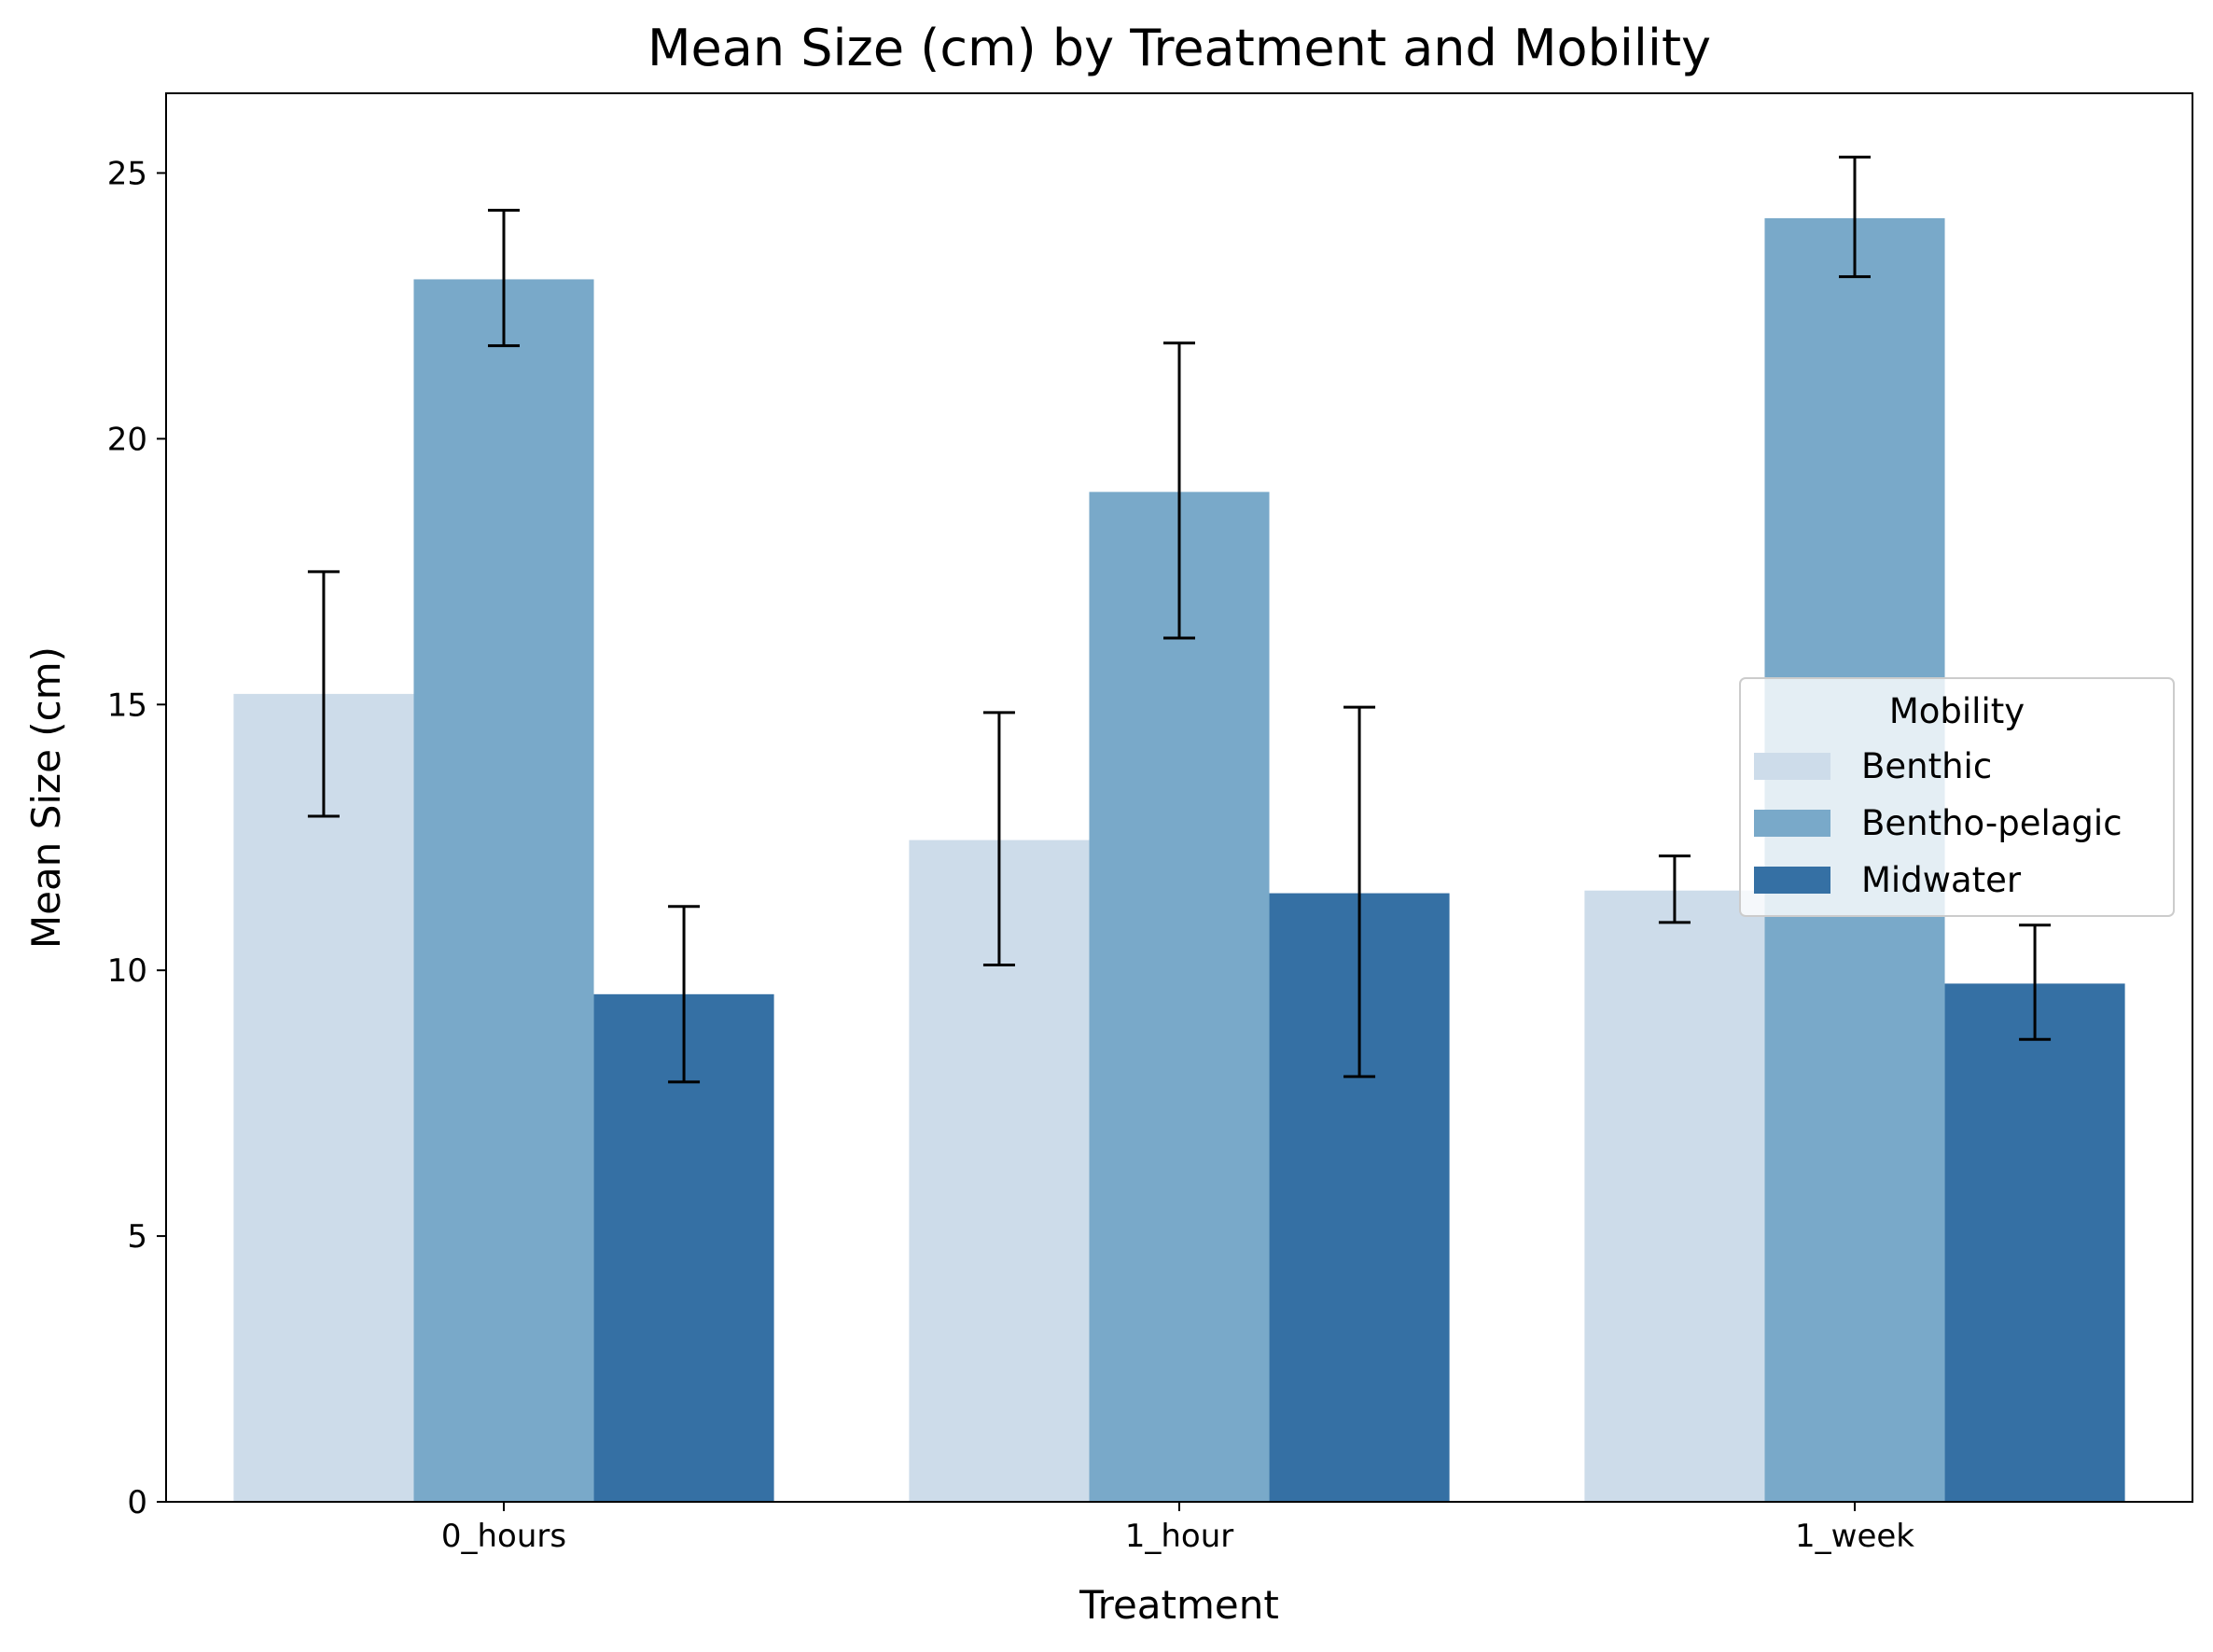  I want to click on x-tick-label: 1_hour, so click(1179, 1537).